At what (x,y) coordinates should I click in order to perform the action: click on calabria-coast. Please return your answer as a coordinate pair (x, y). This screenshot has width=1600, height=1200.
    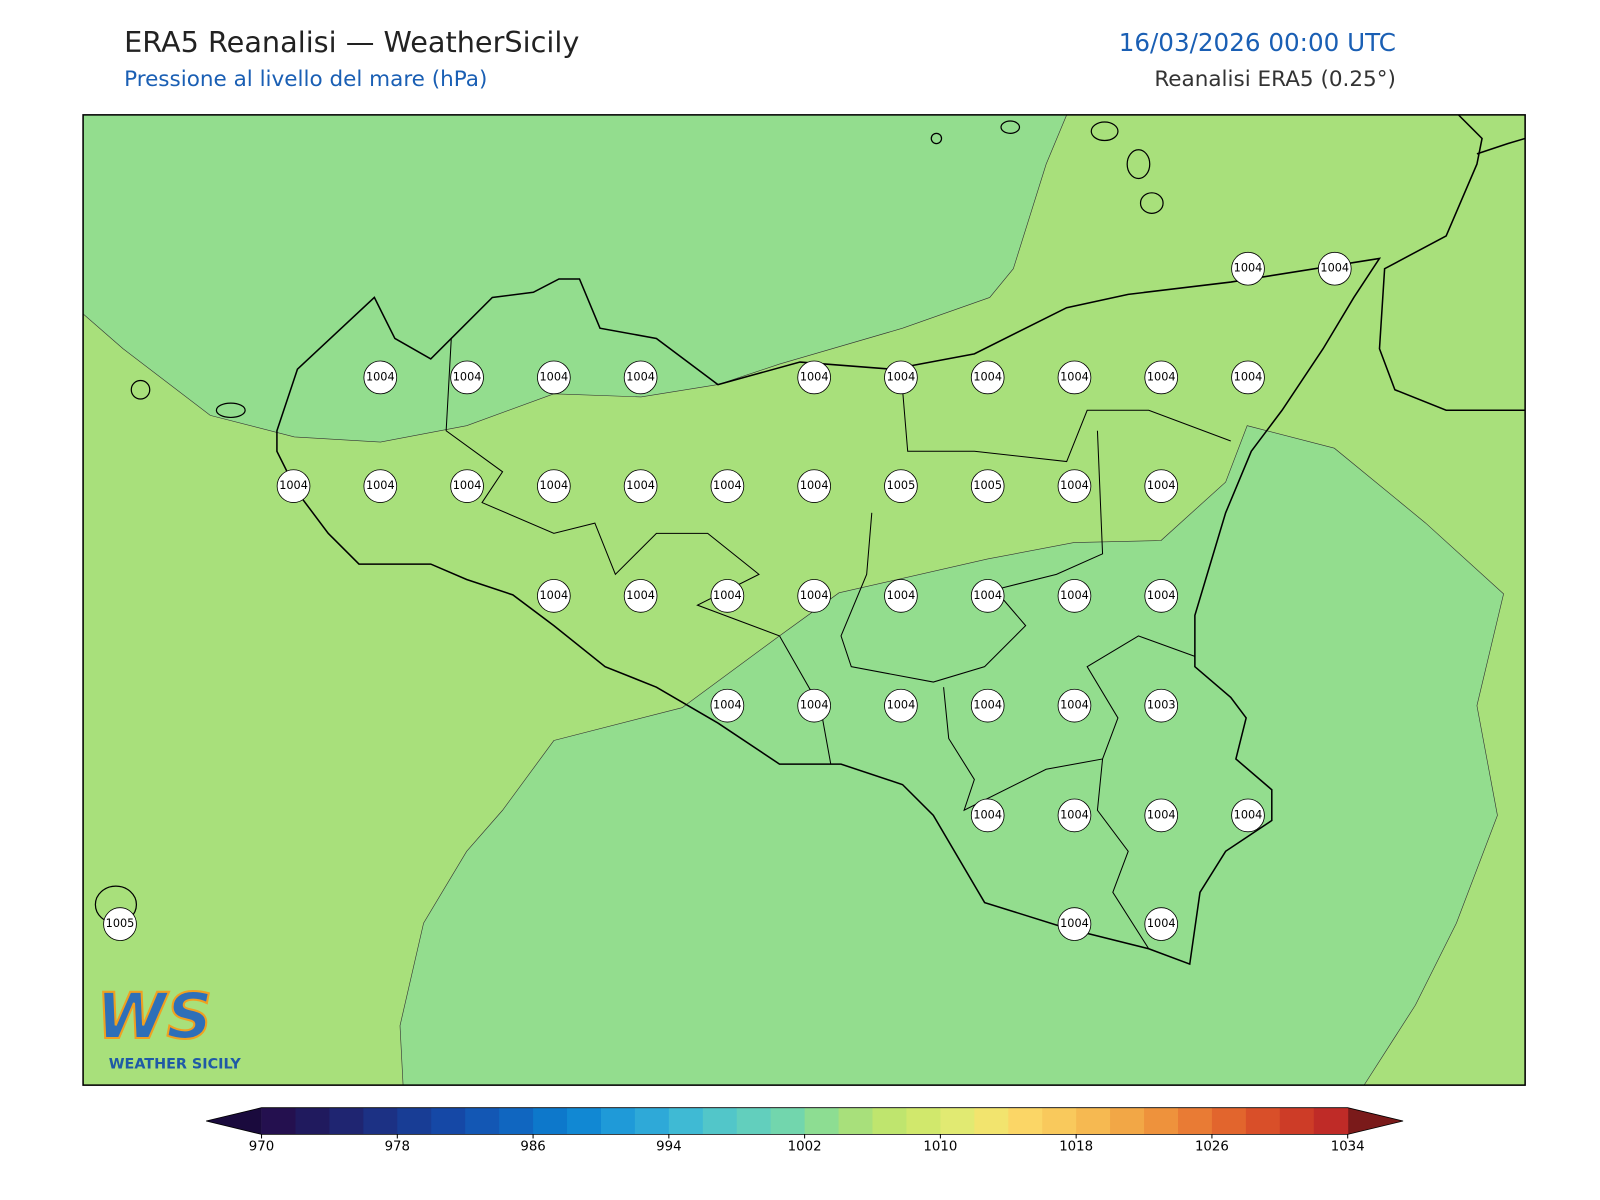
    Looking at the image, I should click on (1452, 263).